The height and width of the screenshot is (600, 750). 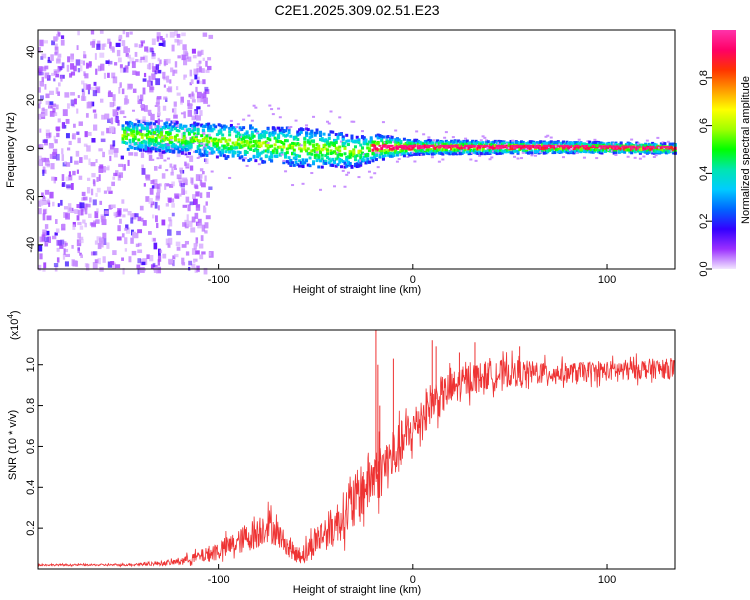 What do you see at coordinates (13, 445) in the screenshot?
I see `snr-y-axis-label: SNR (10 * v/v)` at bounding box center [13, 445].